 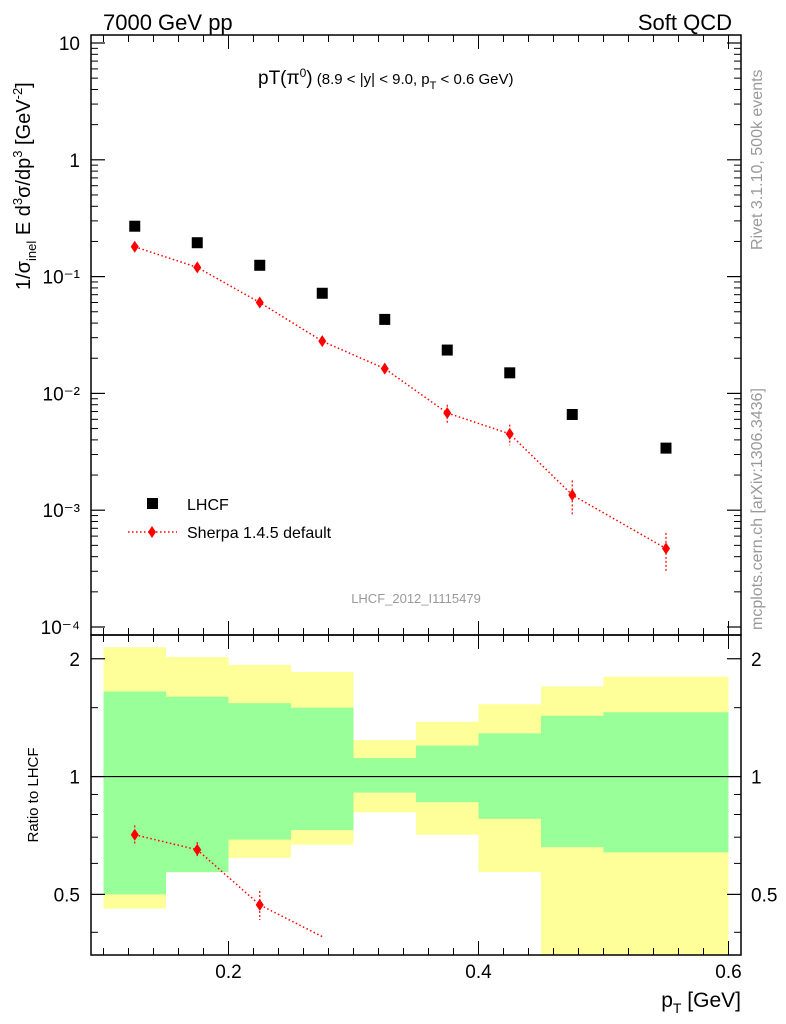 What do you see at coordinates (62, 511) in the screenshot?
I see `main-y-tick-label: 10⁻³` at bounding box center [62, 511].